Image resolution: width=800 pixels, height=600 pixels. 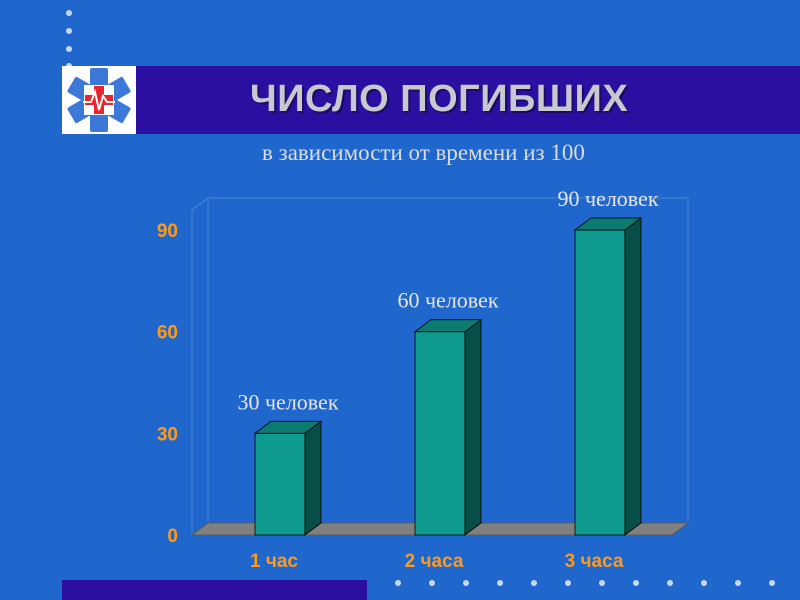 What do you see at coordinates (214, 590) in the screenshot?
I see `bottom-band` at bounding box center [214, 590].